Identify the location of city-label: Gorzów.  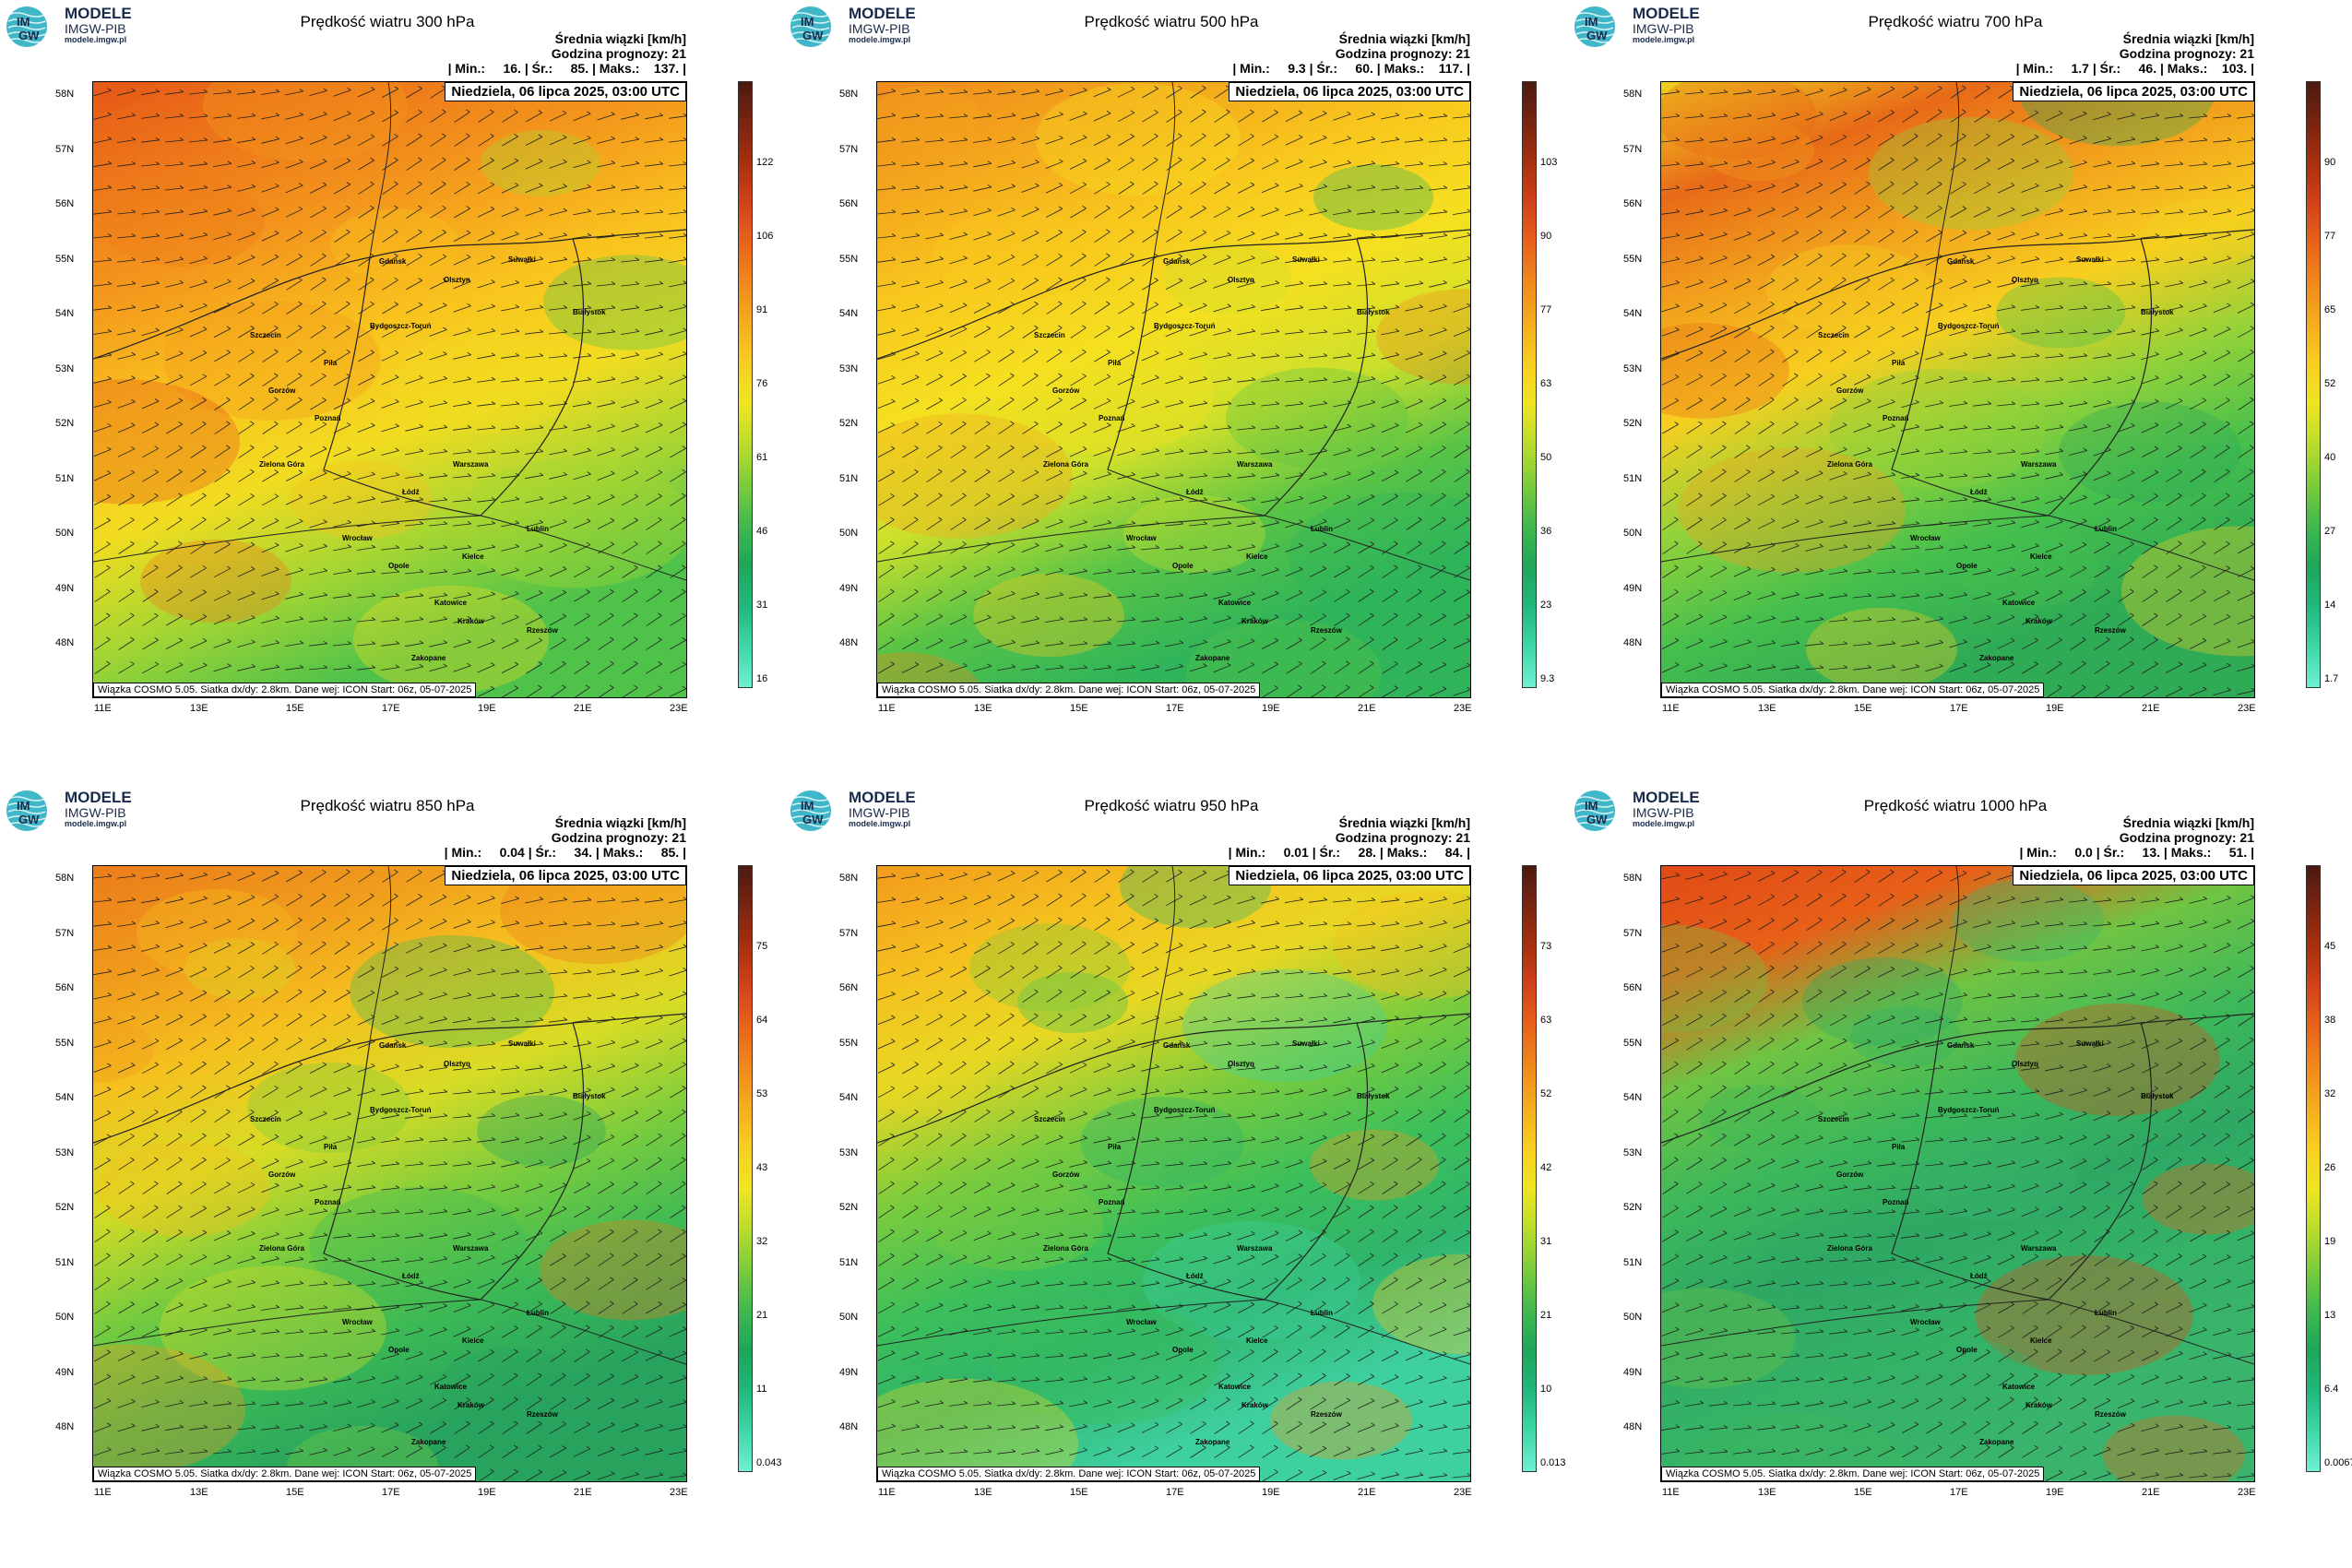
(282, 1174).